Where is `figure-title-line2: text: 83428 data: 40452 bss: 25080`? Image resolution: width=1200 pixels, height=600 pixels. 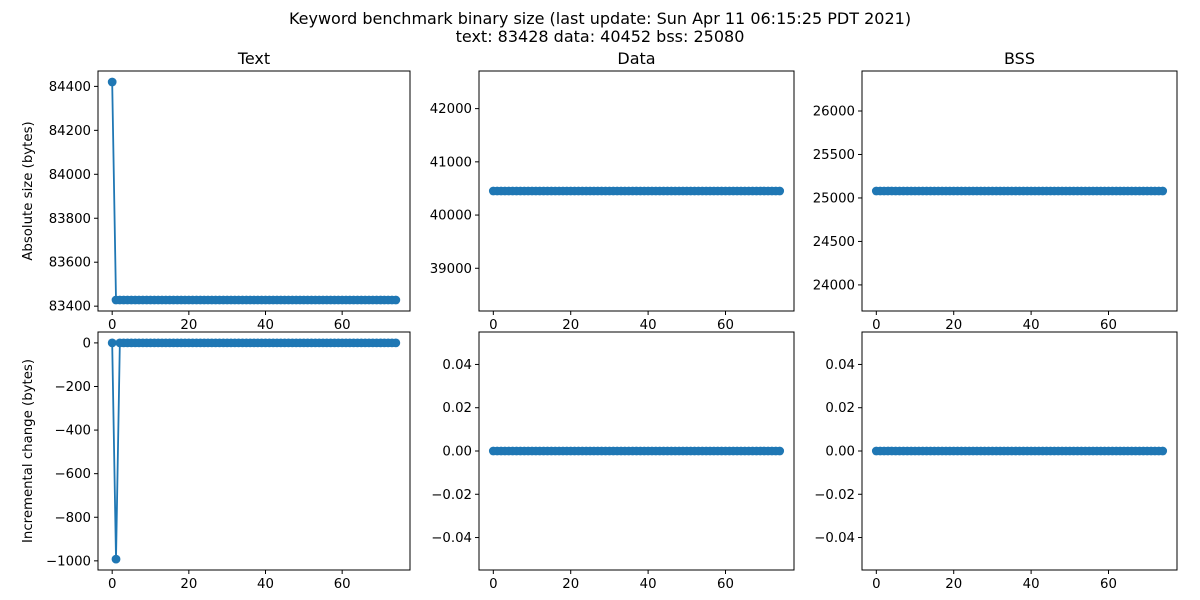 figure-title-line2: text: 83428 data: 40452 bss: 25080 is located at coordinates (600, 36).